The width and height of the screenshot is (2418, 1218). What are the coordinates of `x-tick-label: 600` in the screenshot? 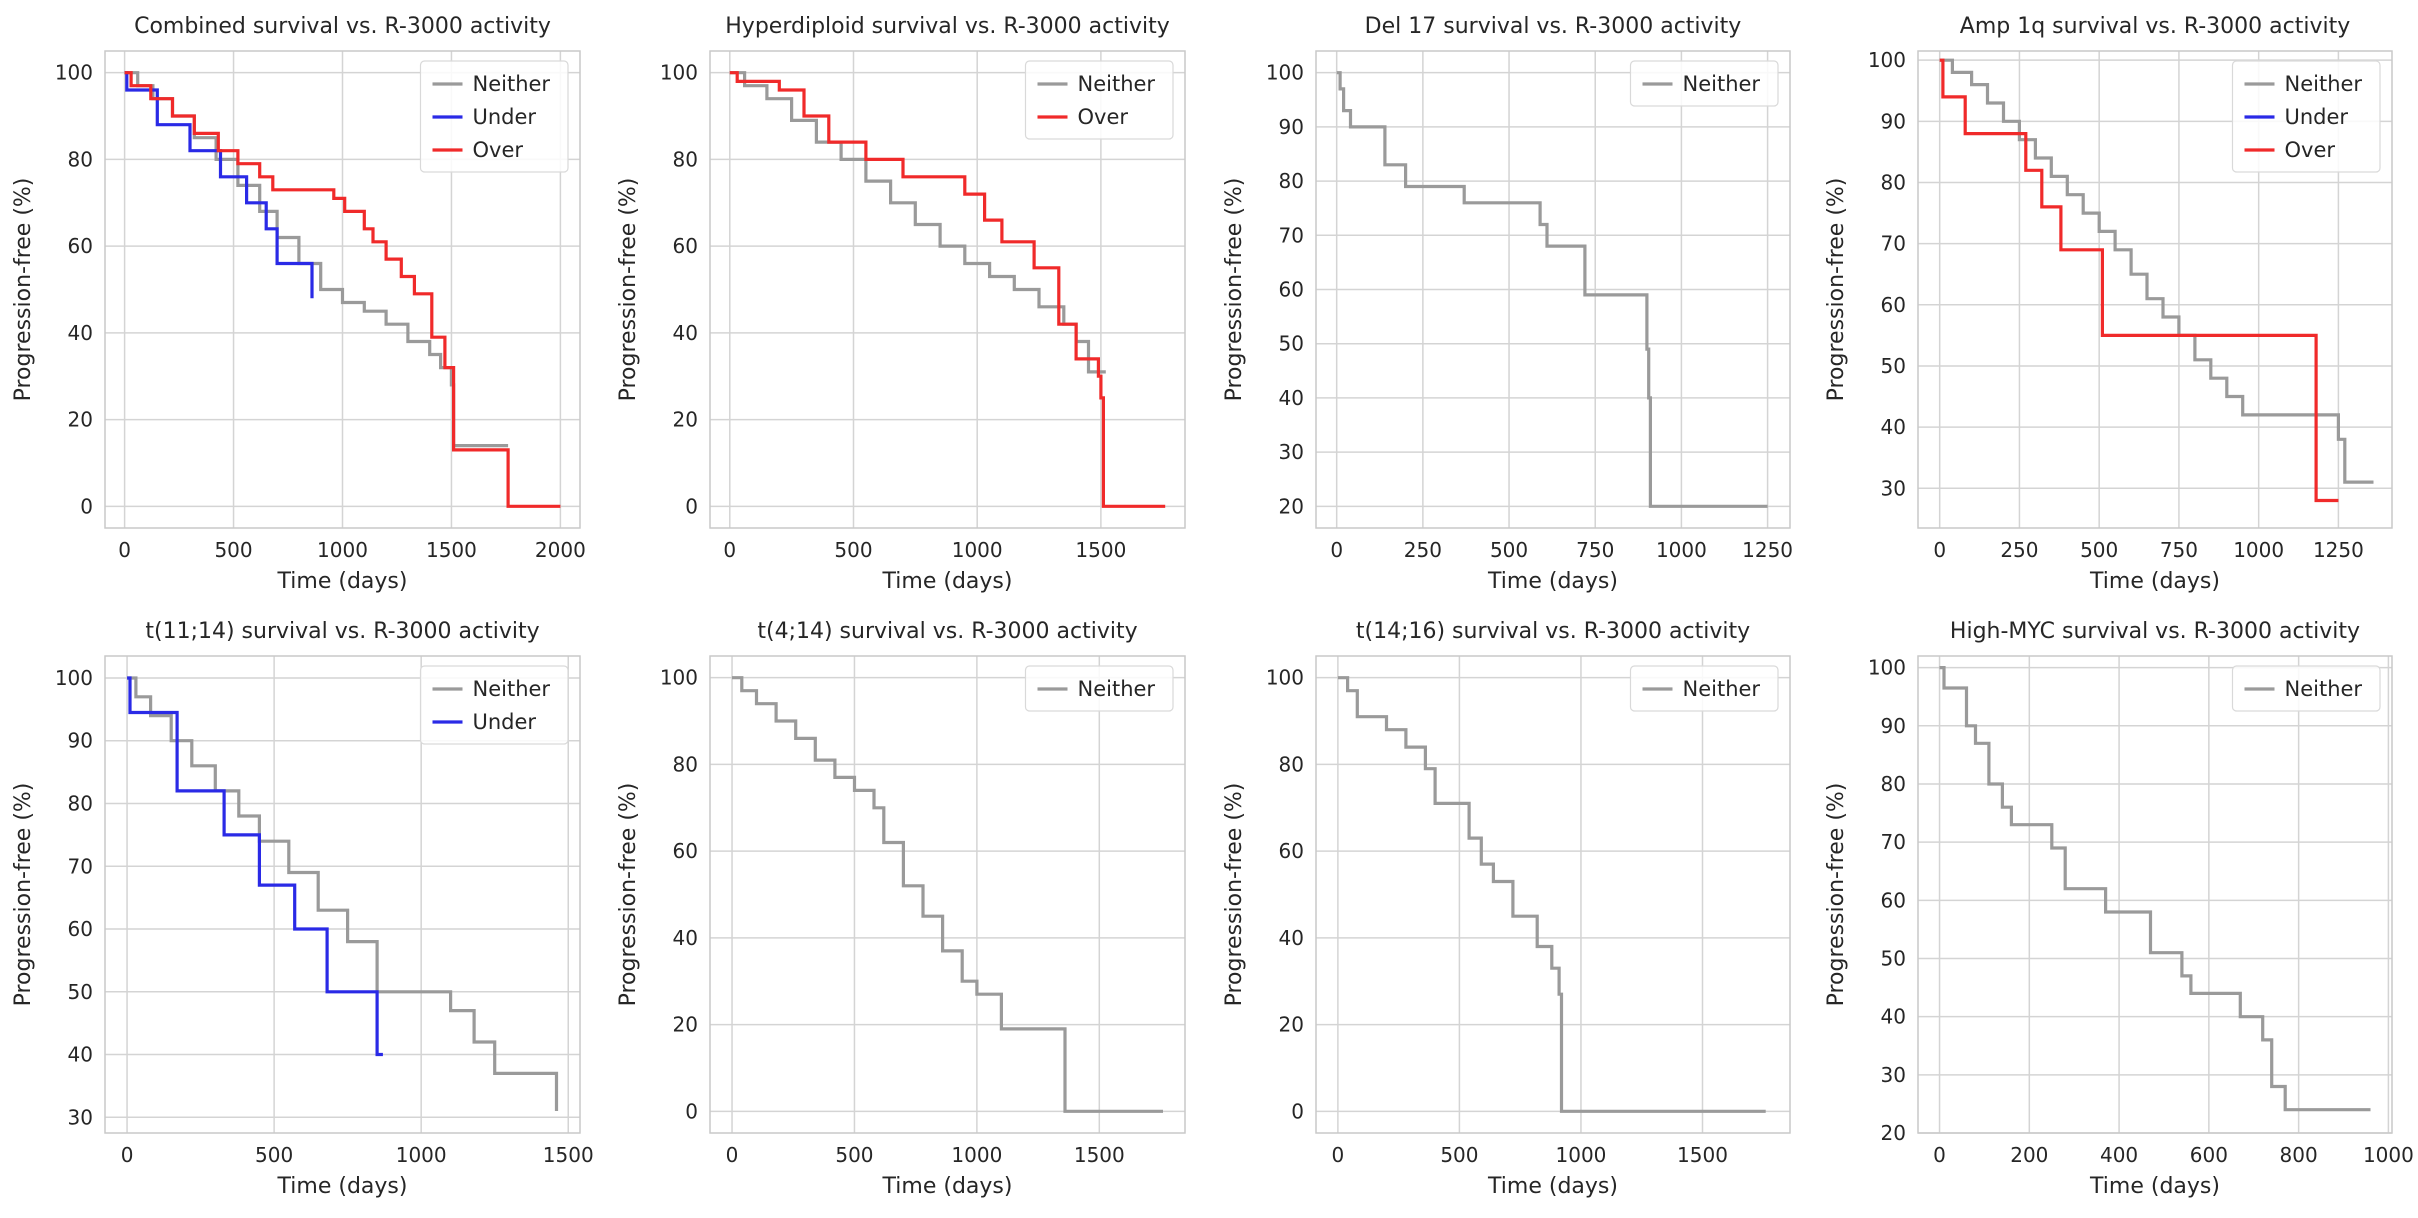 It's located at (2209, 1155).